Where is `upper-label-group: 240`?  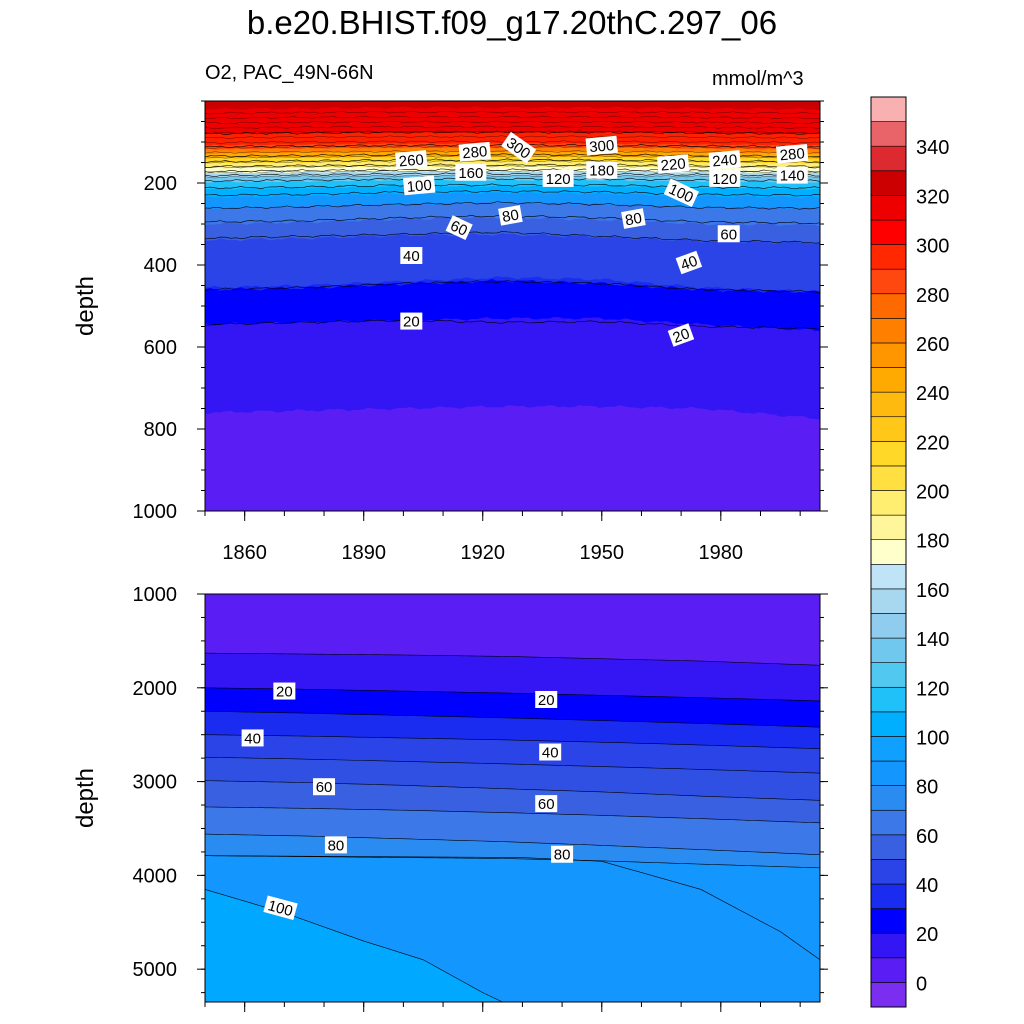 upper-label-group: 240 is located at coordinates (724, 160).